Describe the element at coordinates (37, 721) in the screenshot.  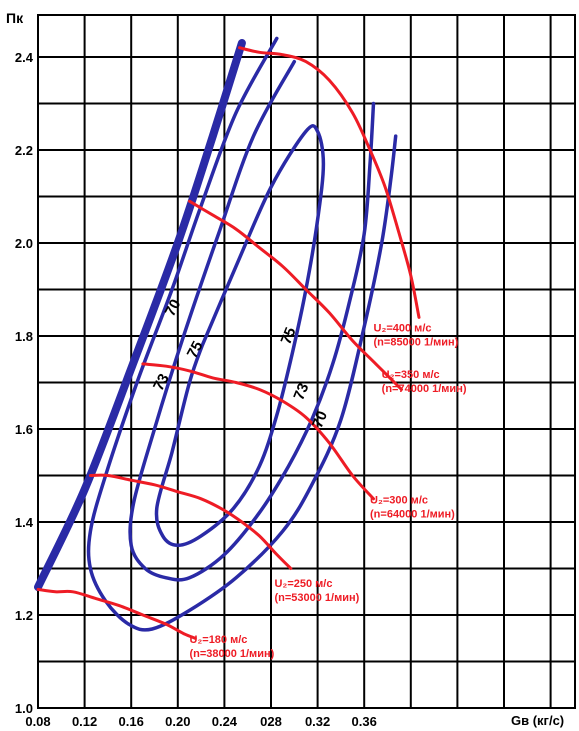
I see `x-tick-label: 0.08` at that location.